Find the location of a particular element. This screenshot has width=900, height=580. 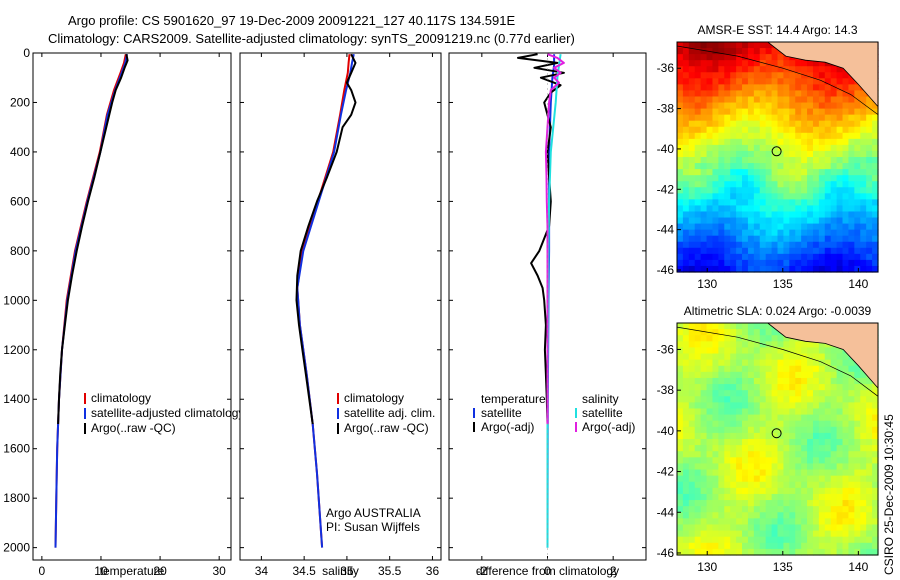

sst_map-ytick-label: -42 is located at coordinates (666, 189).